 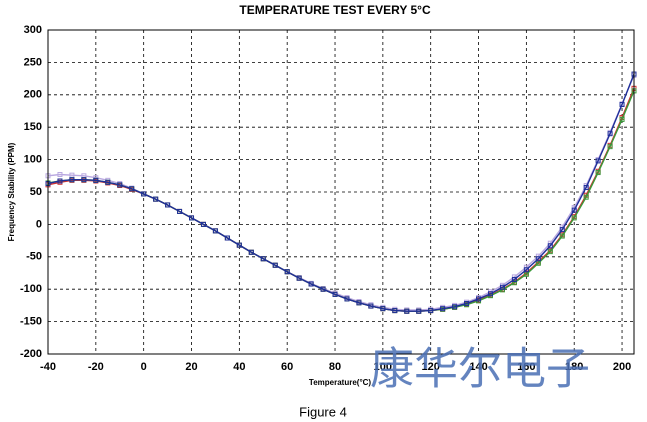 I want to click on y-tick-label: 200, so click(x=33, y=95).